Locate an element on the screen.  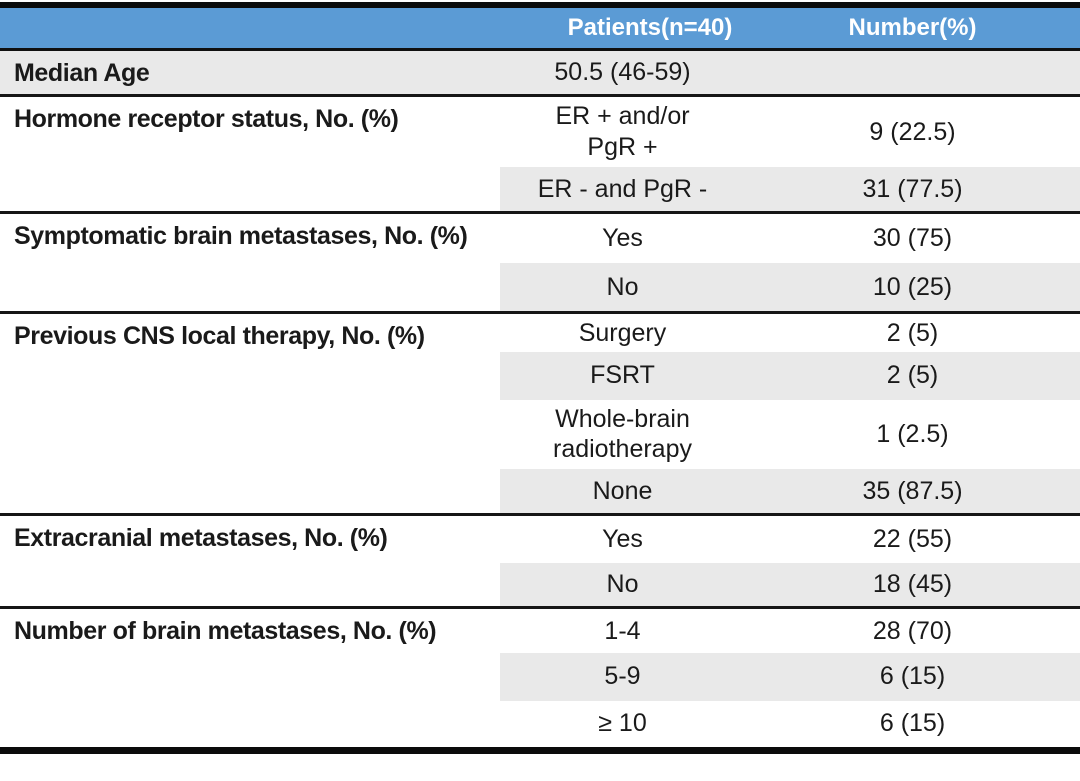
table-row: FSRT 2 (5) is located at coordinates (540, 375).